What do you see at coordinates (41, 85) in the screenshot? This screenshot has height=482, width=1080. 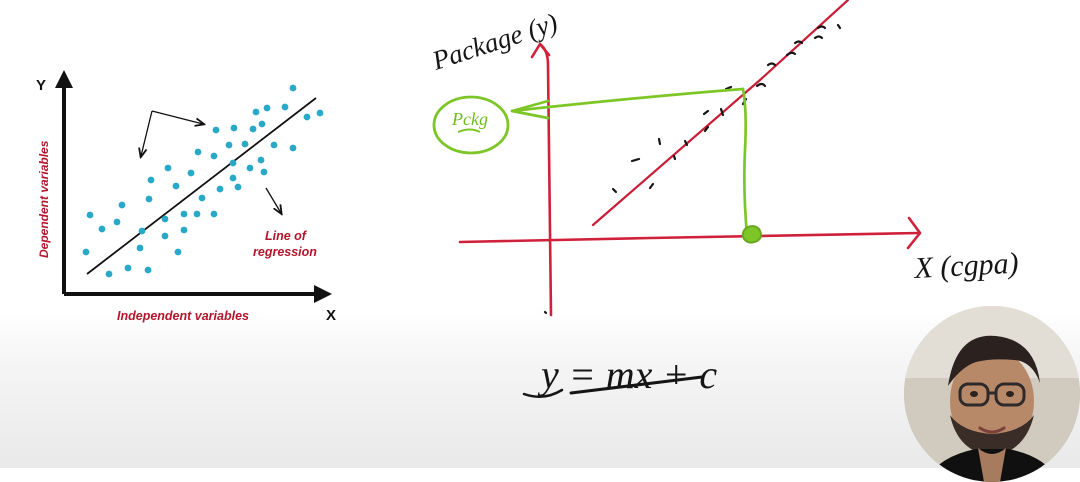 I see `left-y-letter: Y` at bounding box center [41, 85].